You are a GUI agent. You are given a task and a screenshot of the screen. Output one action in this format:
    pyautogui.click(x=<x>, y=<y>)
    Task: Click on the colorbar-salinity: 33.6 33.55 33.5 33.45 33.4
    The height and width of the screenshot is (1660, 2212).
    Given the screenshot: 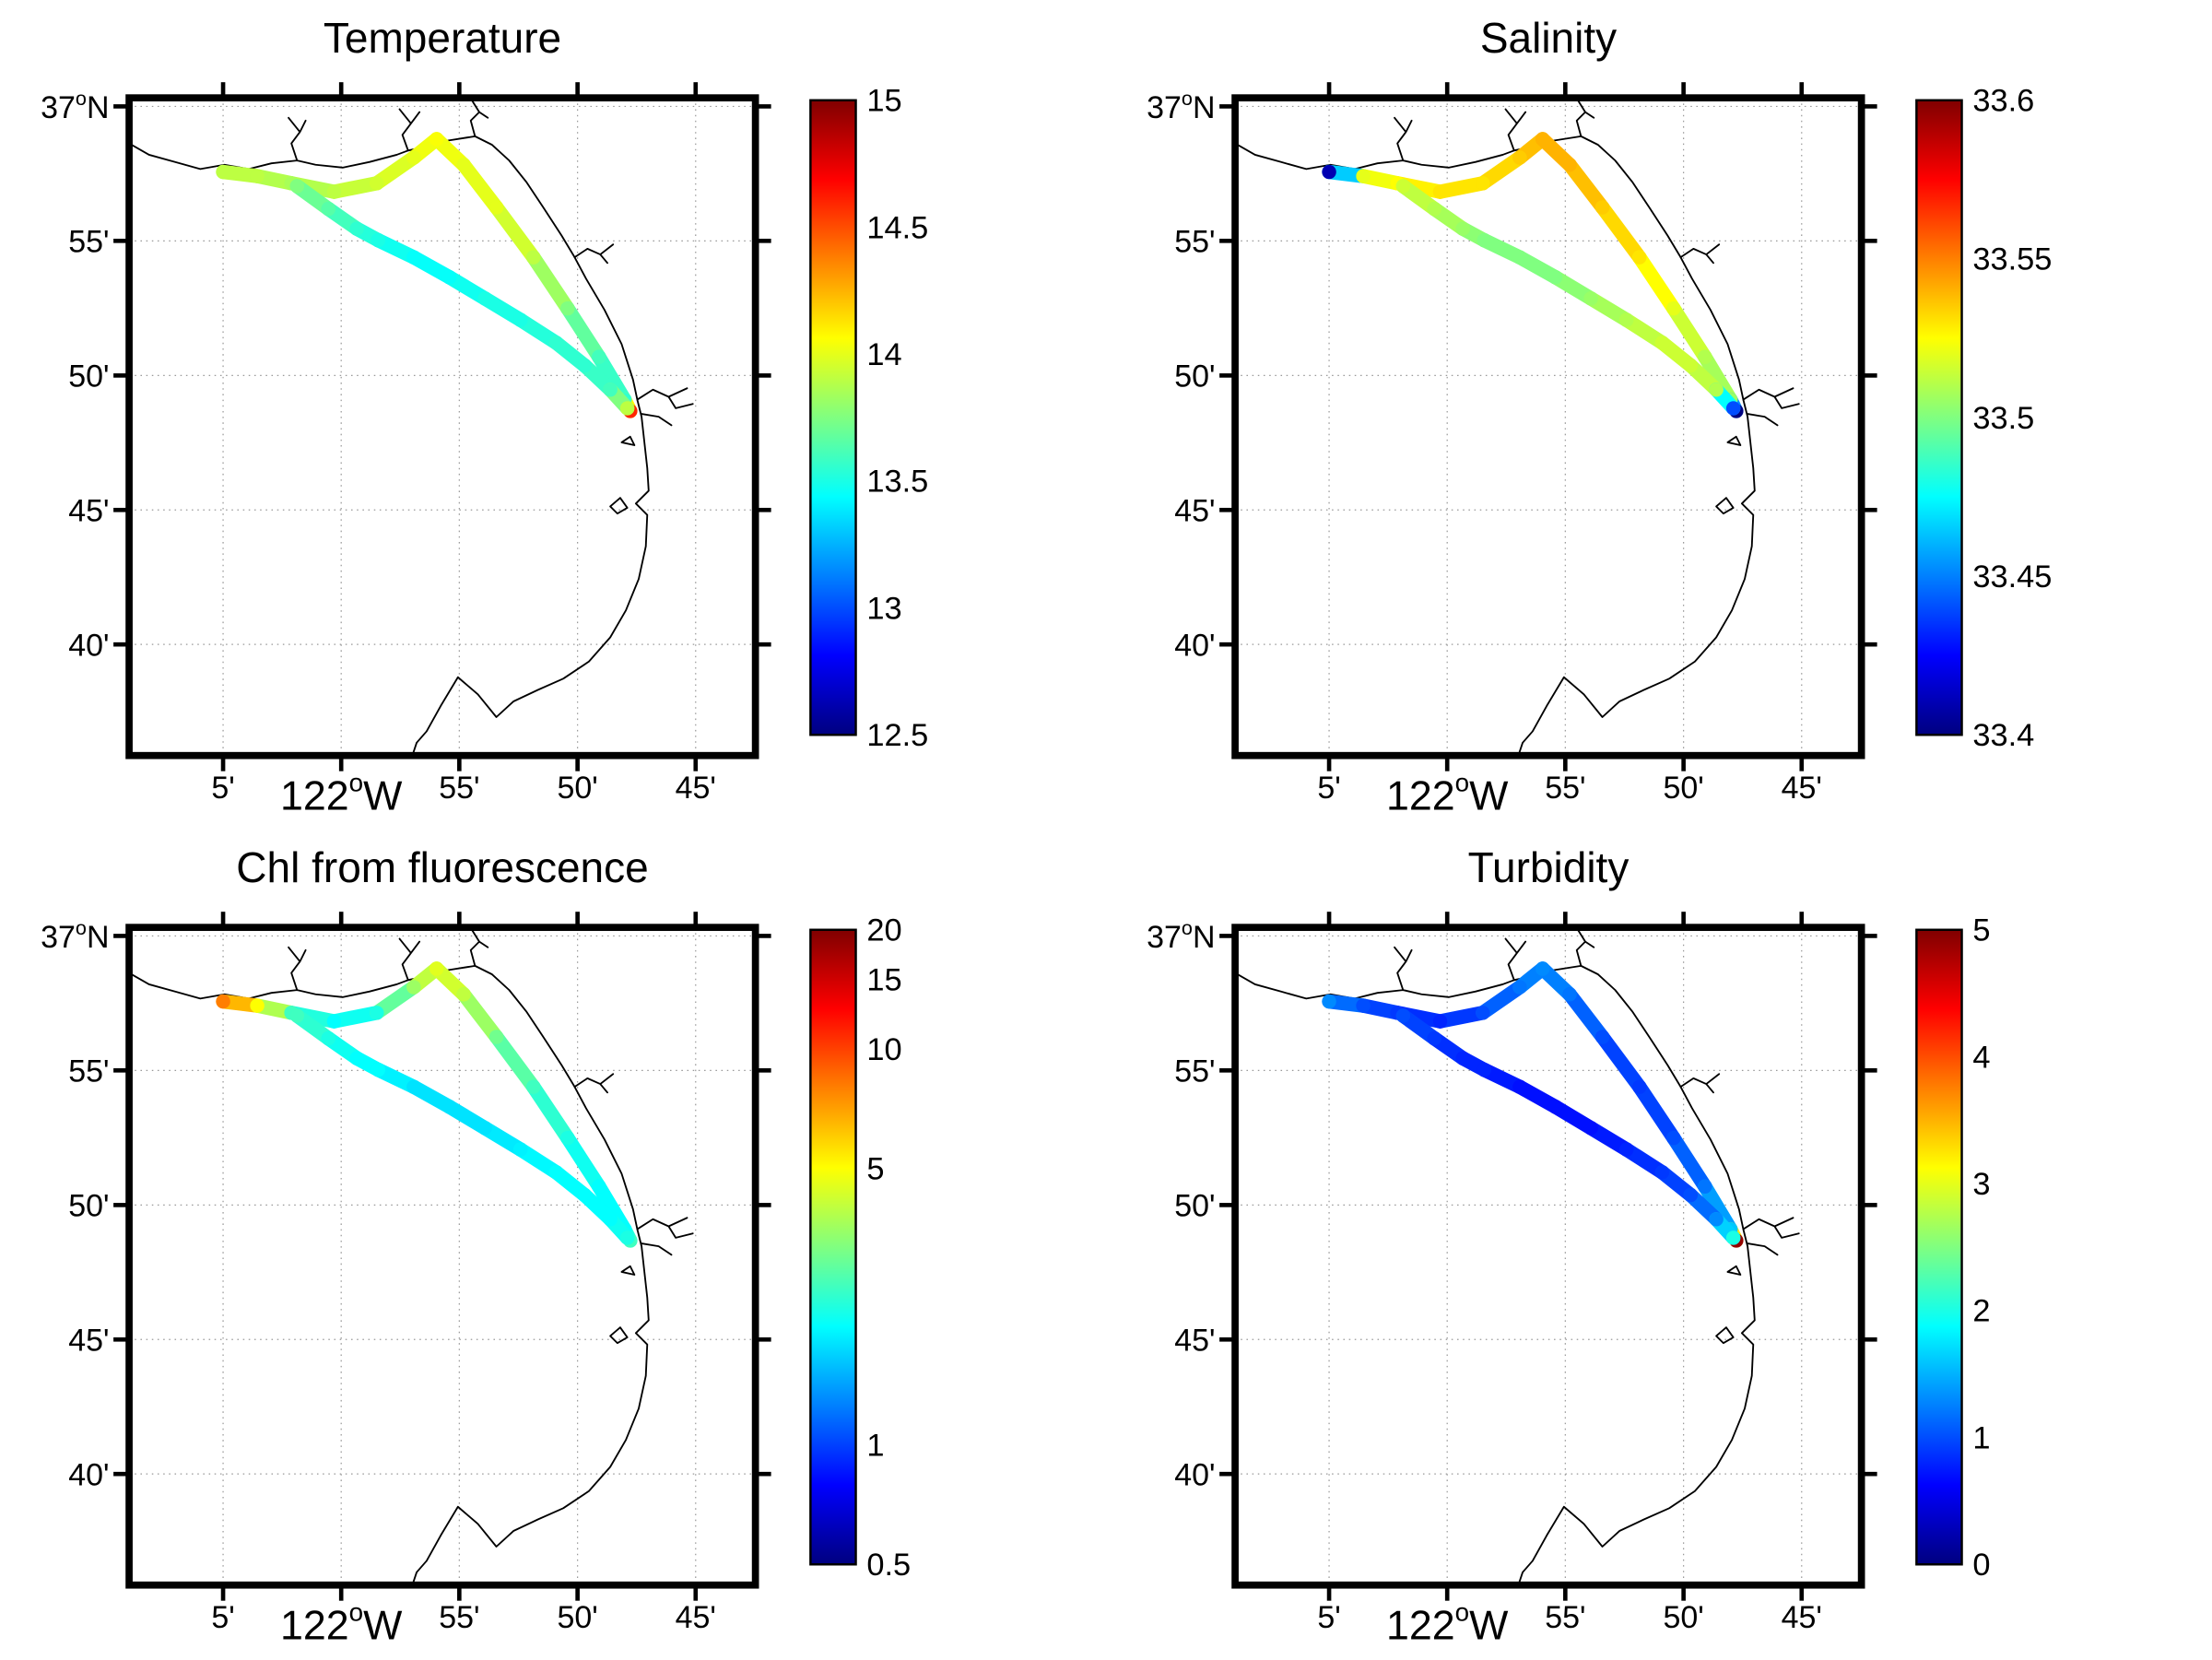 What is the action you would take?
    pyautogui.click(x=1983, y=418)
    